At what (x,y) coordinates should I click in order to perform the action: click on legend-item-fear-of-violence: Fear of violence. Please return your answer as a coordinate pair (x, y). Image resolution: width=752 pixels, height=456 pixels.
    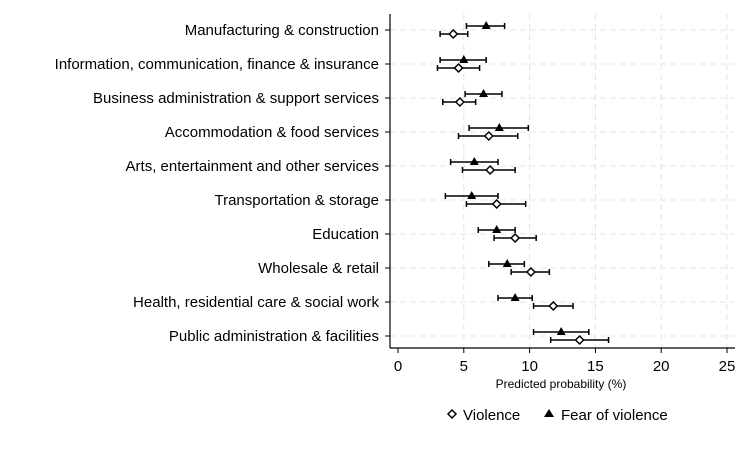
    Looking at the image, I should click on (606, 415).